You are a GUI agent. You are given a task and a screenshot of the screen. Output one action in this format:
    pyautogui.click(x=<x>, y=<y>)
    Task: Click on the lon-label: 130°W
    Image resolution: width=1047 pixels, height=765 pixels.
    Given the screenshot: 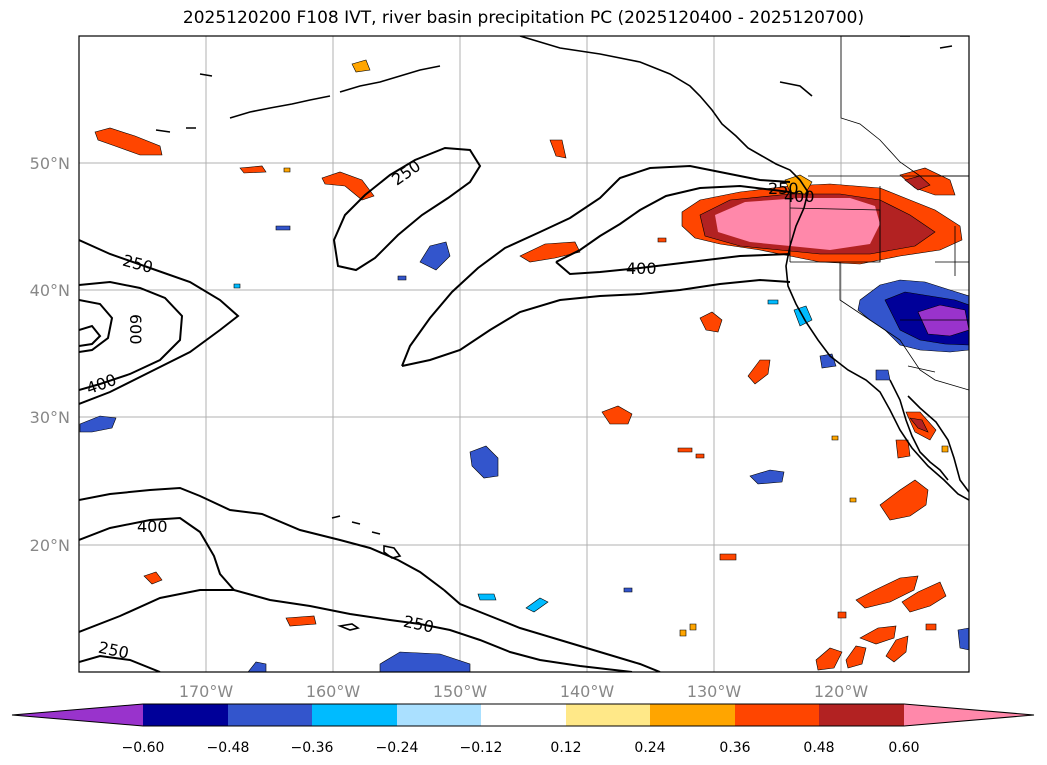 What is the action you would take?
    pyautogui.click(x=714, y=691)
    